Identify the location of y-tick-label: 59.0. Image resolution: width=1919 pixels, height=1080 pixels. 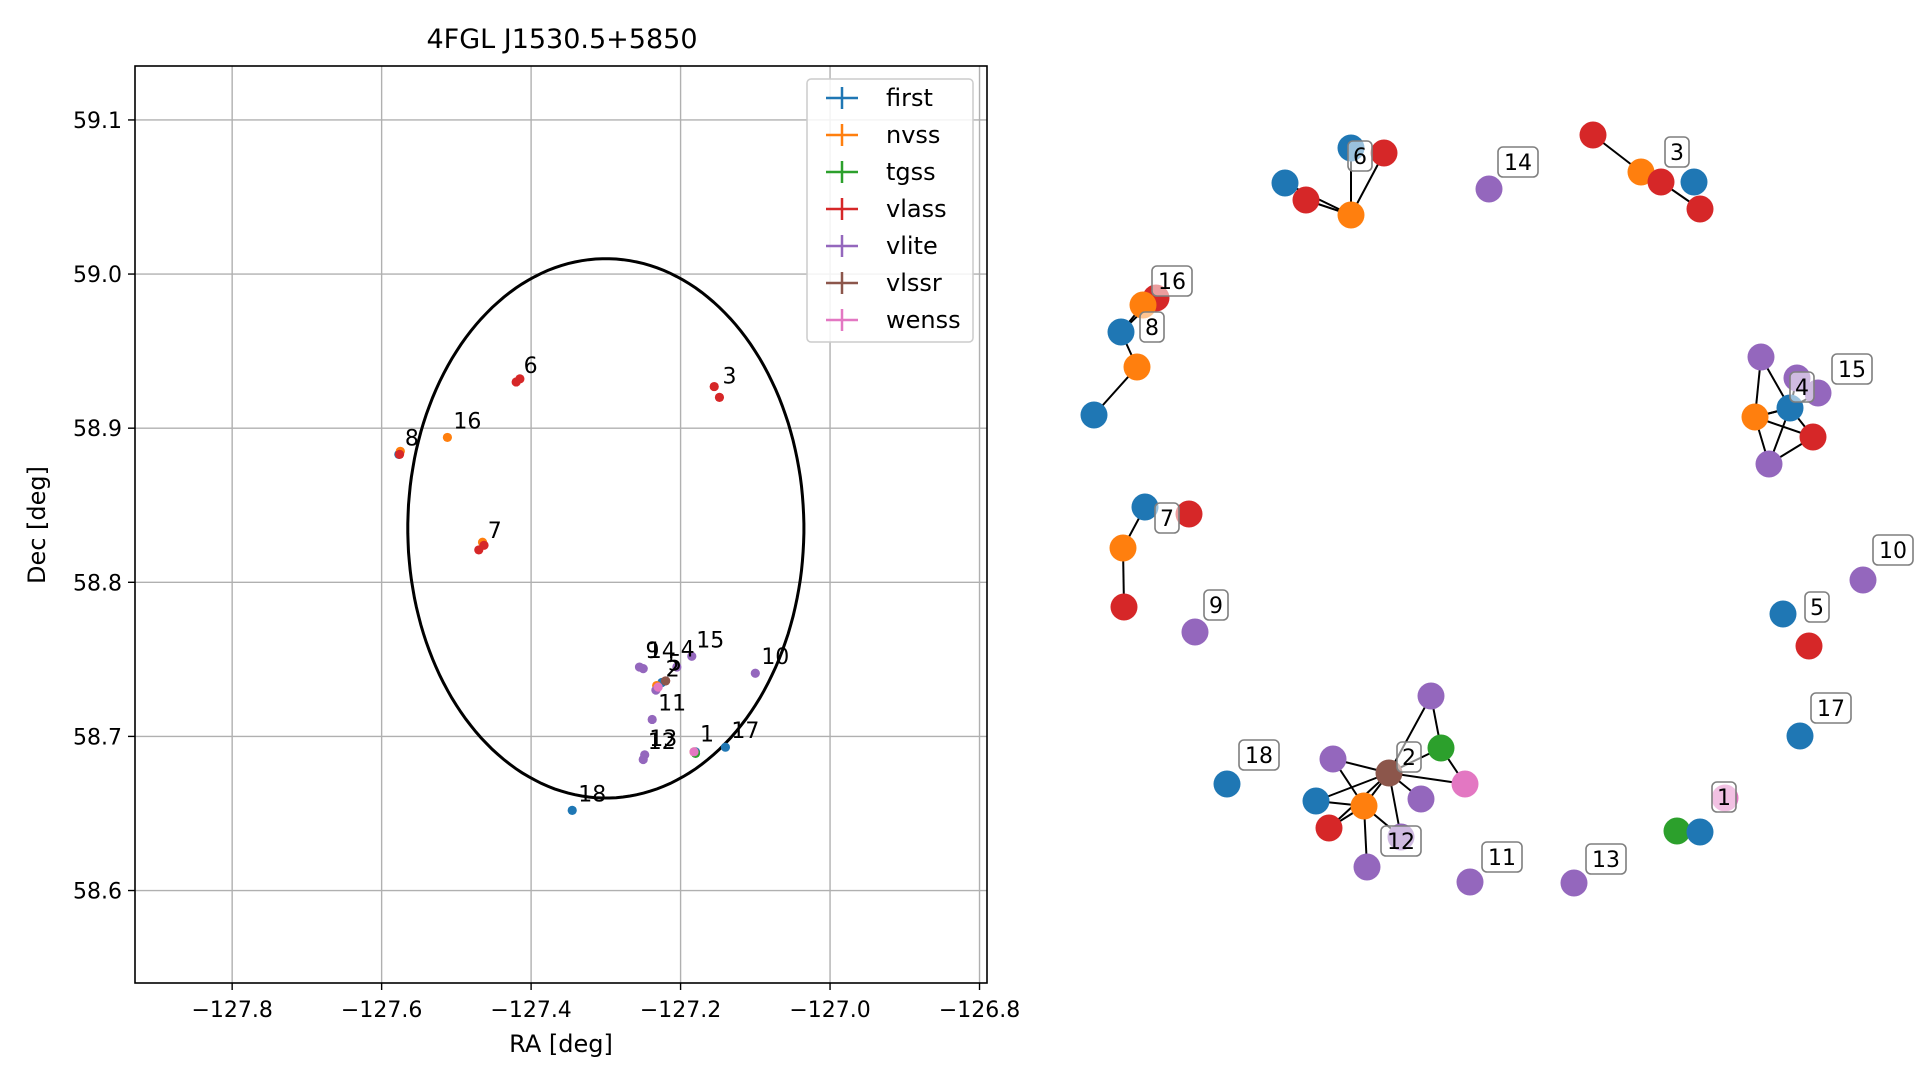
(97, 275).